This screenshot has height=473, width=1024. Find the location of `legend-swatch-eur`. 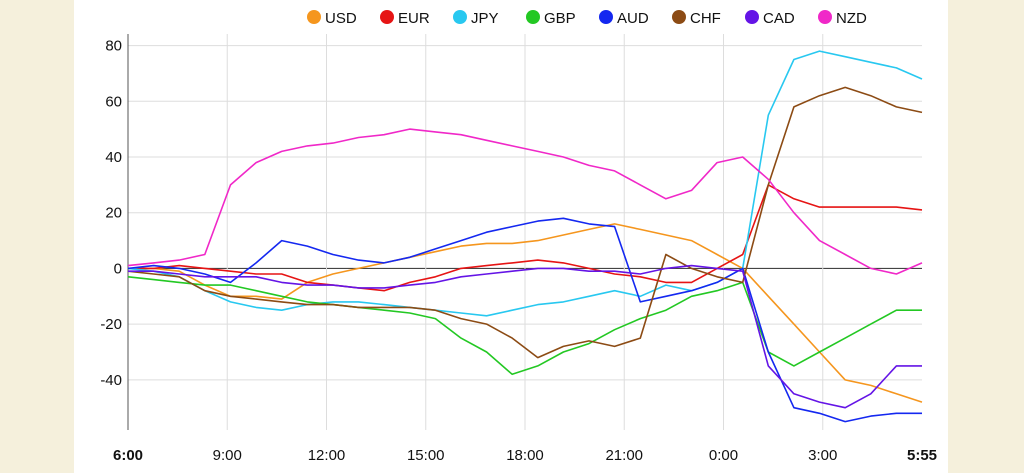

legend-swatch-eur is located at coordinates (387, 17).